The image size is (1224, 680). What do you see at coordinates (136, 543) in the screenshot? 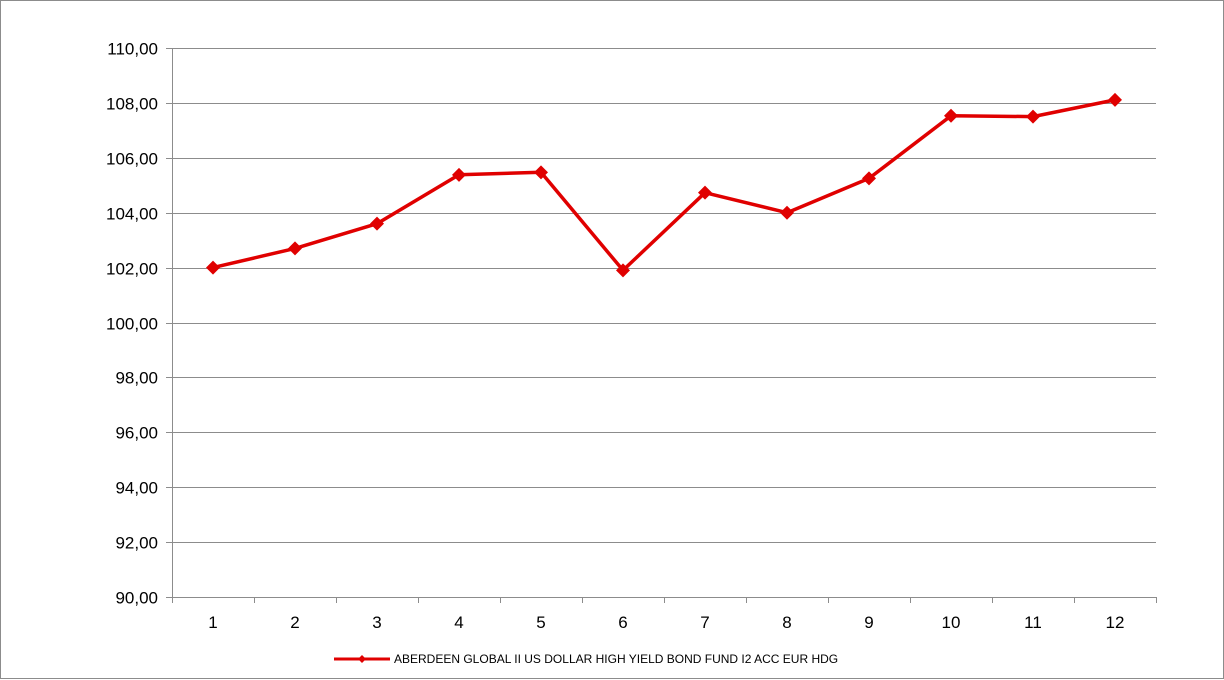
I see `y-axis-tick-label: 92,00` at bounding box center [136, 543].